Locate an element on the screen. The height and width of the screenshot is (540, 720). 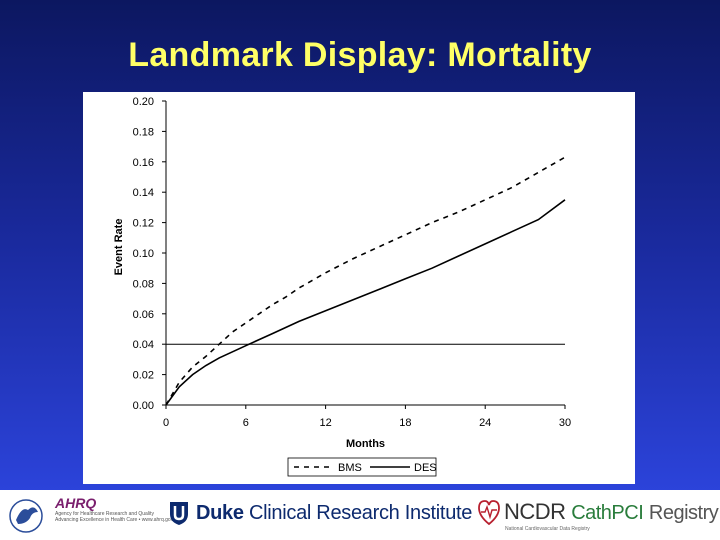
duke-shield-icon is located at coordinates (179, 513).